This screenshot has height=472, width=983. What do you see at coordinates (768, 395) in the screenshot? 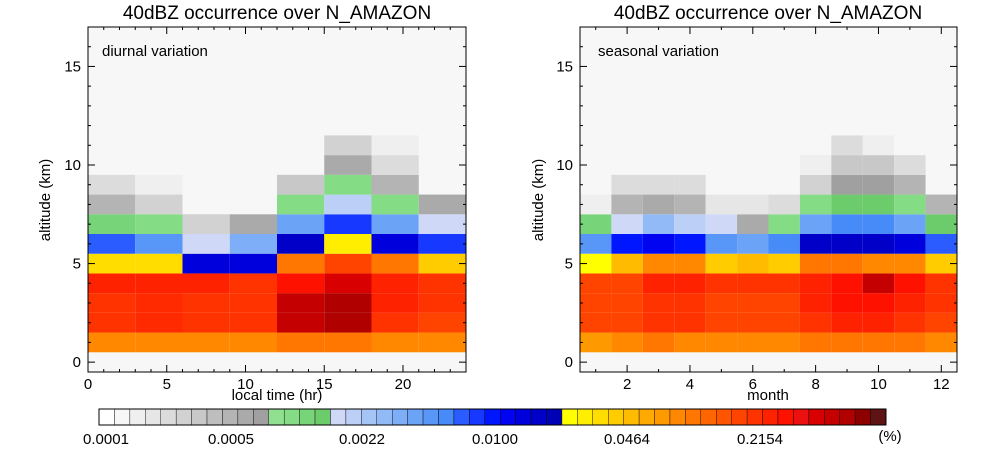
I see `x-axis-label: month` at bounding box center [768, 395].